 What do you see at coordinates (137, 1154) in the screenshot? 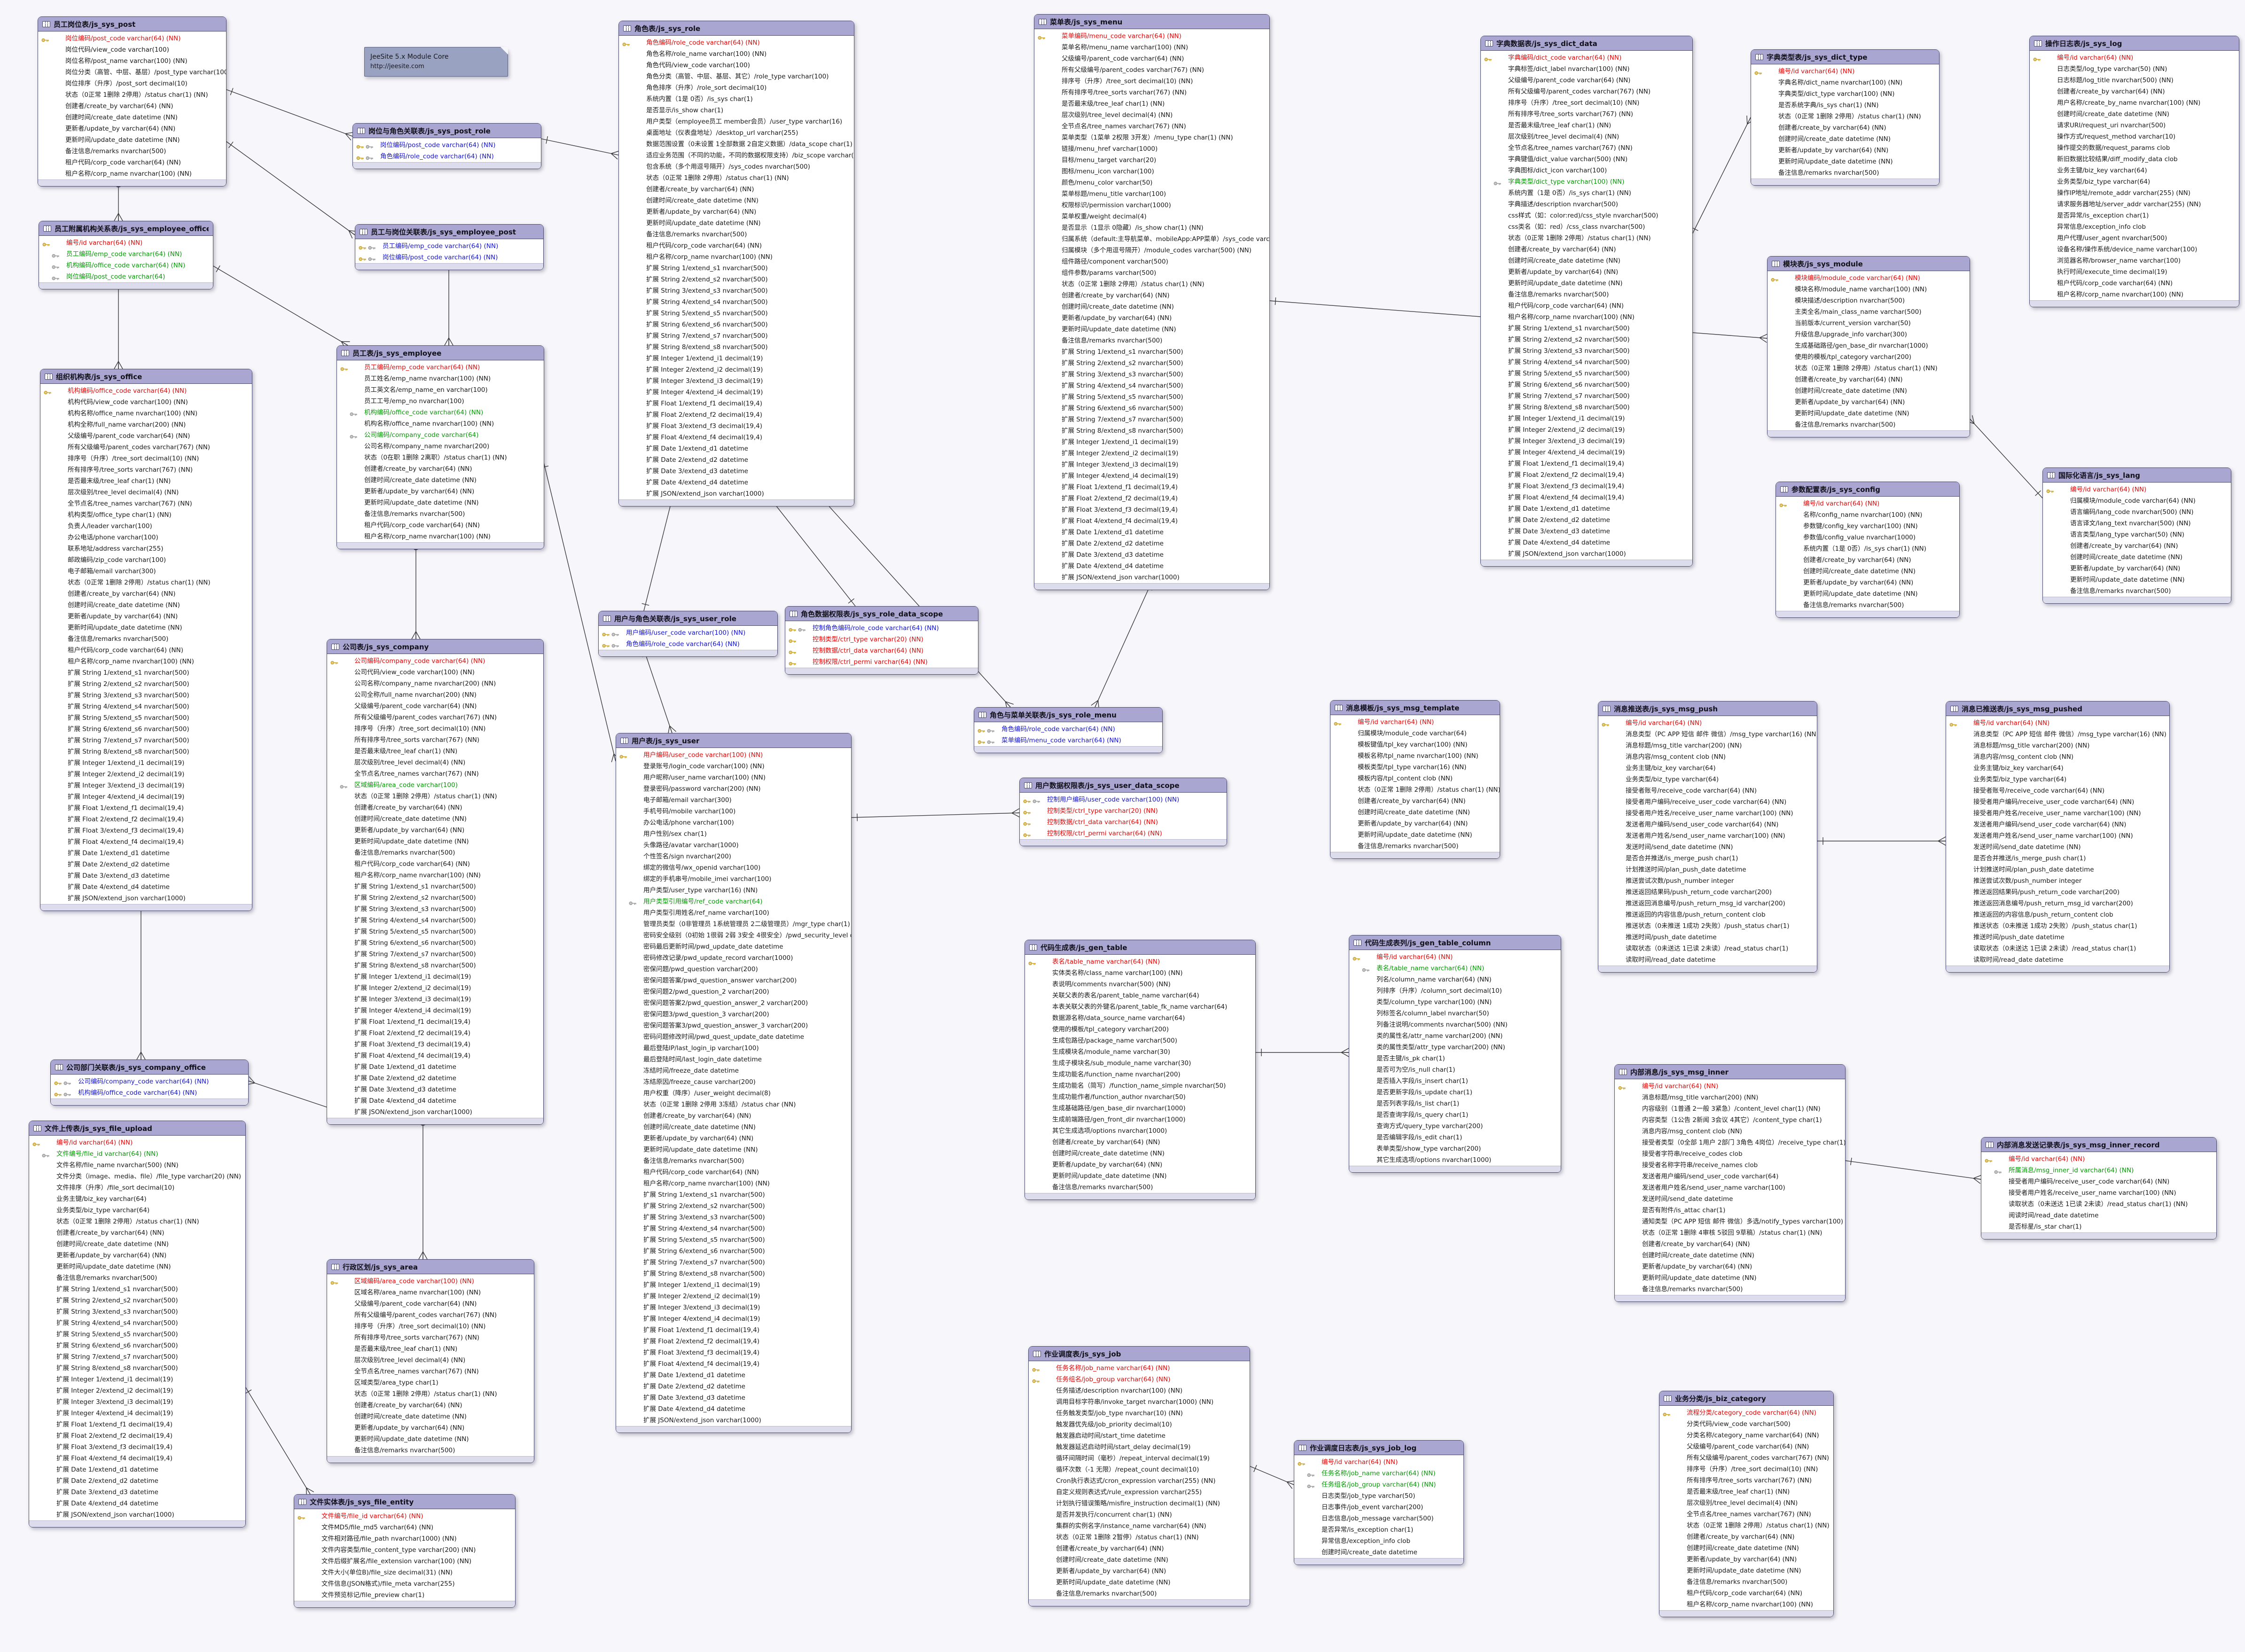
I see `field-row-js_sys_file_upload: 文件编号/file_id varchar(64) (NN)` at bounding box center [137, 1154].